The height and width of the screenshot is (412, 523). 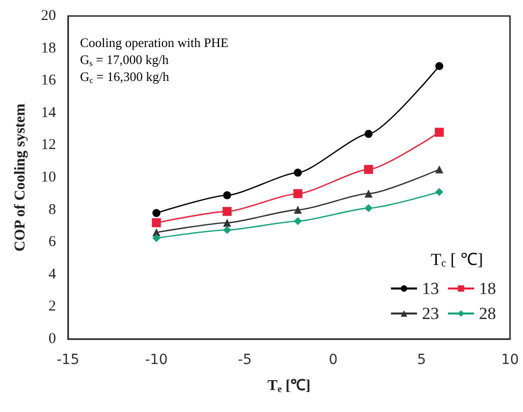 I want to click on y-axis-title: COP of Cooling system, so click(x=20, y=177).